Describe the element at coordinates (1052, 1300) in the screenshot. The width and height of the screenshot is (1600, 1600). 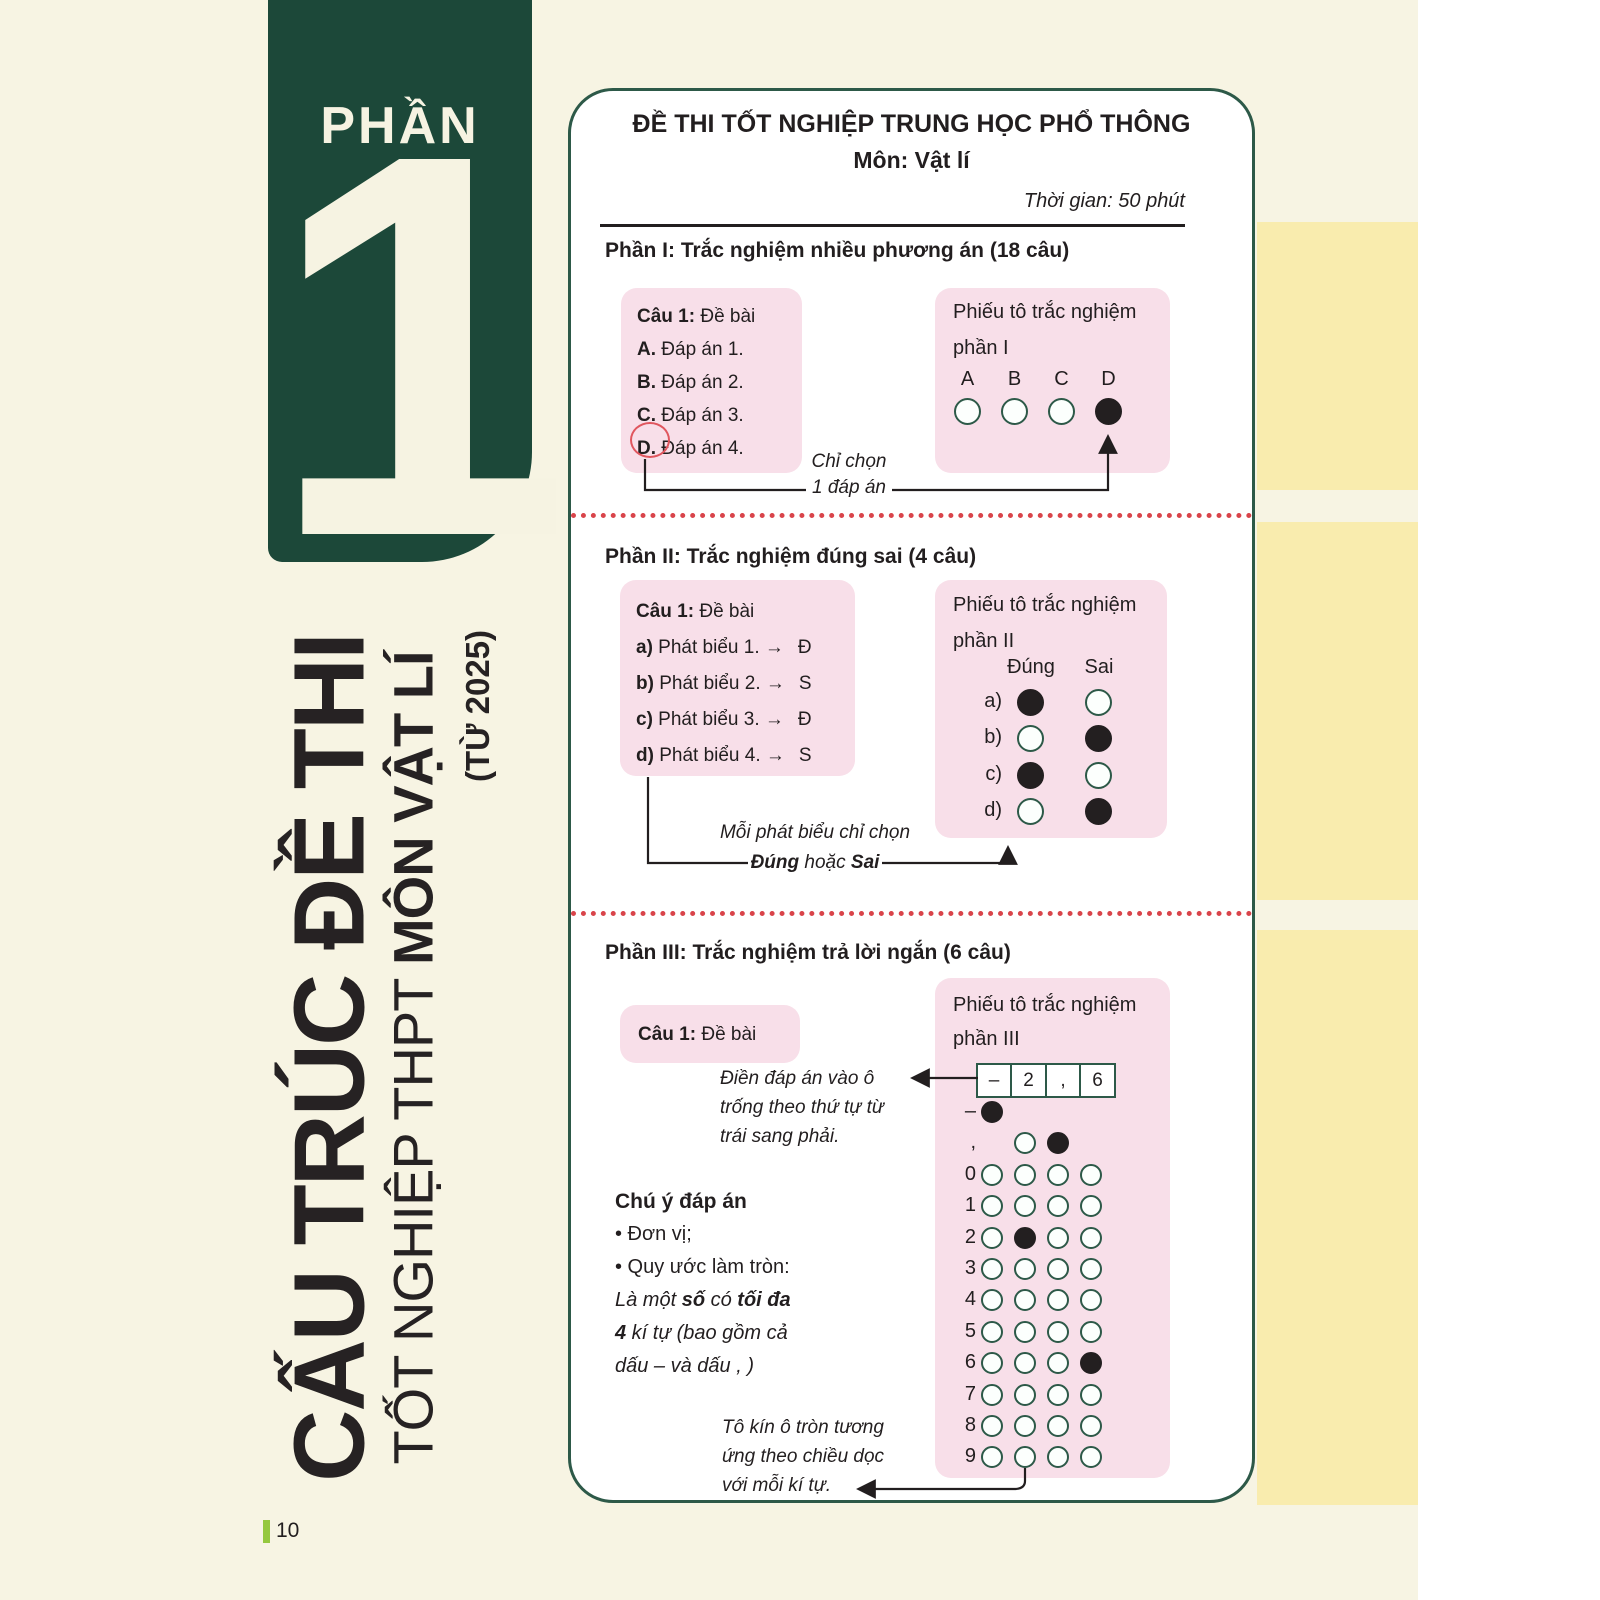
I see `grid-row-4: 4` at that location.